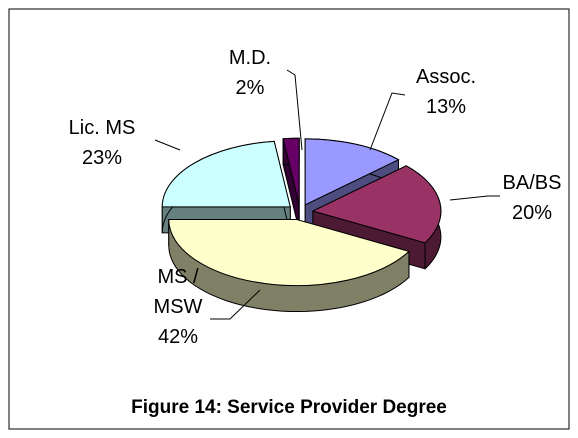 The height and width of the screenshot is (438, 578). Describe the element at coordinates (178, 292) in the screenshot. I see `slice-category: MS / MSW` at that location.